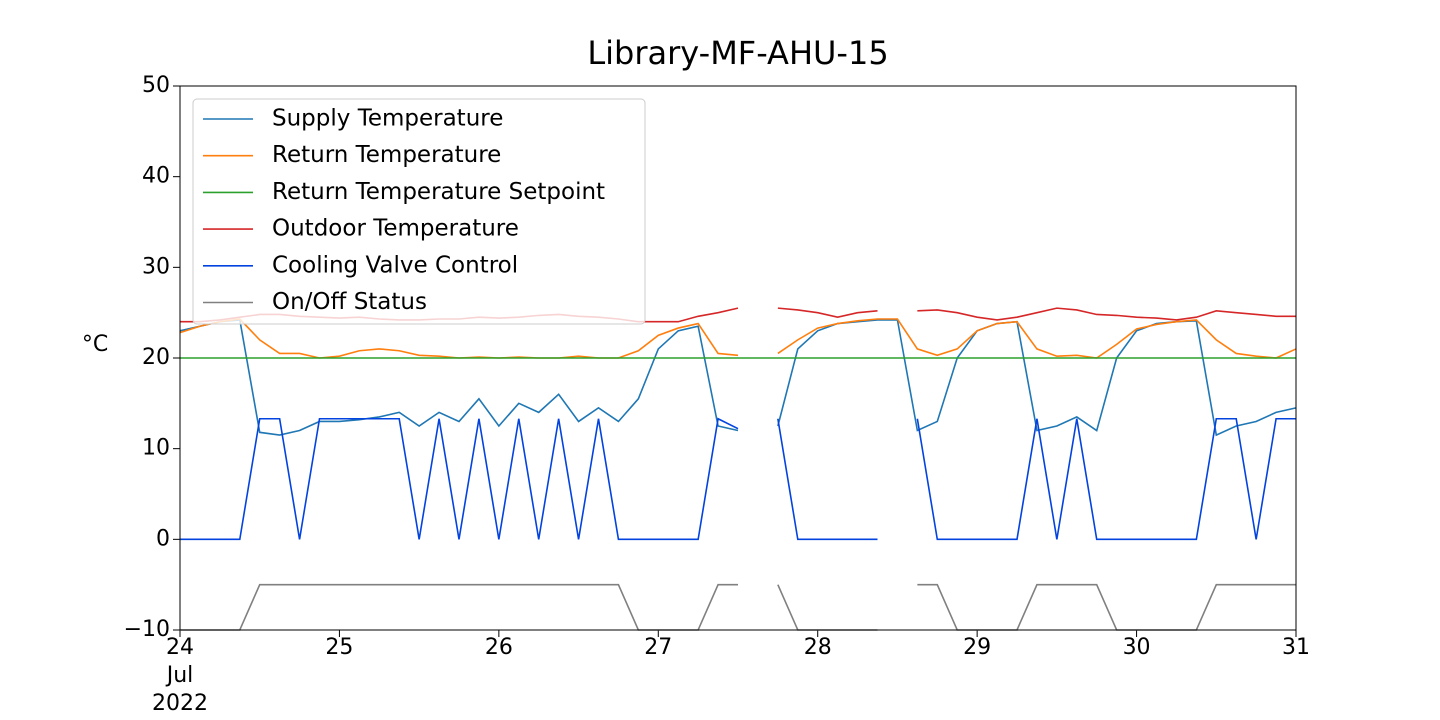 Image resolution: width=1440 pixels, height=720 pixels. I want to click on y-axis-label: °C, so click(95, 344).